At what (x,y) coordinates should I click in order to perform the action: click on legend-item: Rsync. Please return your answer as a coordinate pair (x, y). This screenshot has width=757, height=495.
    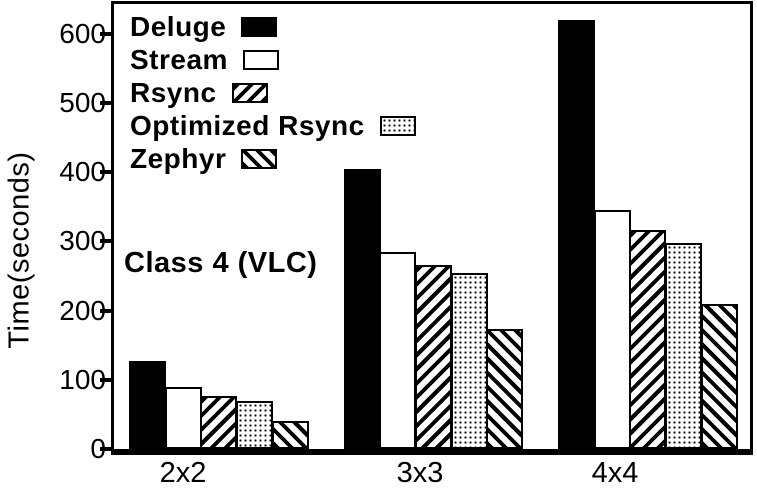
    Looking at the image, I should click on (273, 92).